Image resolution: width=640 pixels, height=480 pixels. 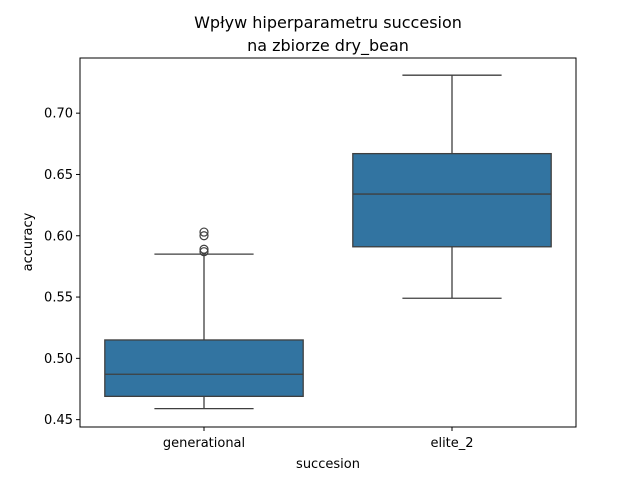 I want to click on y-axis-label: accuracy, so click(x=28, y=241).